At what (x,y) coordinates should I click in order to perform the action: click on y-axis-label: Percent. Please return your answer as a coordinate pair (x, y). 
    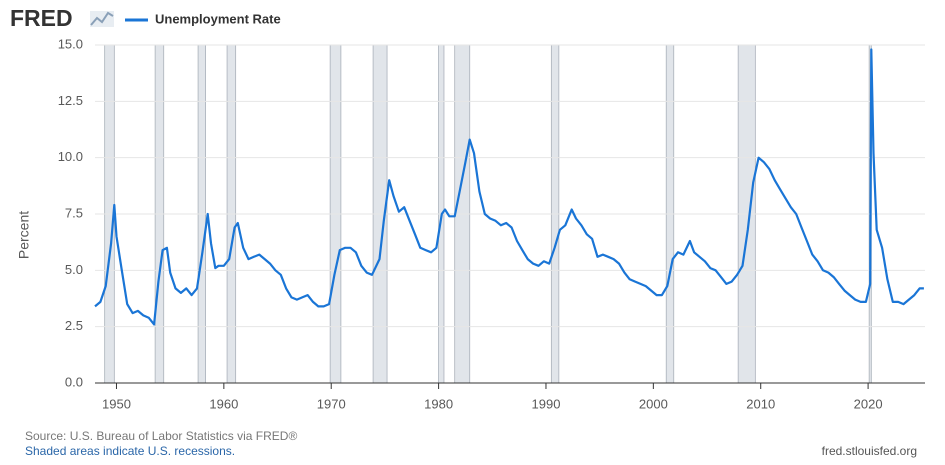
    Looking at the image, I should click on (24, 235).